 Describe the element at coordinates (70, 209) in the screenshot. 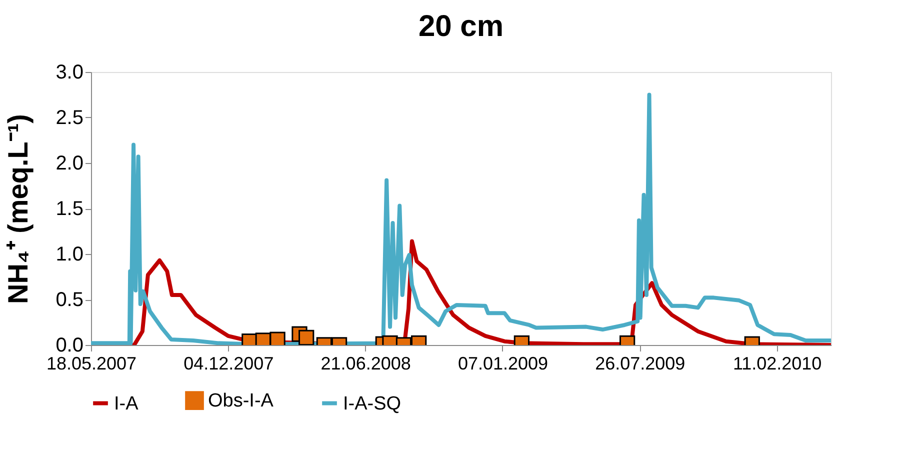

I see `y-tick-label: 1.5` at that location.